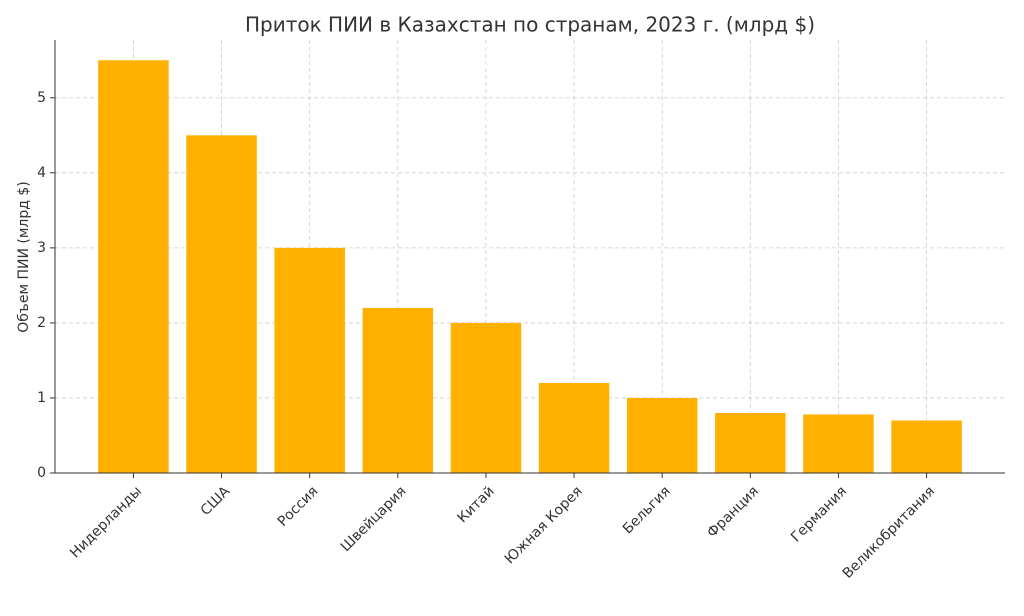  I want to click on y-axis-label: Объем ПИИ (млрд $), so click(24, 256).